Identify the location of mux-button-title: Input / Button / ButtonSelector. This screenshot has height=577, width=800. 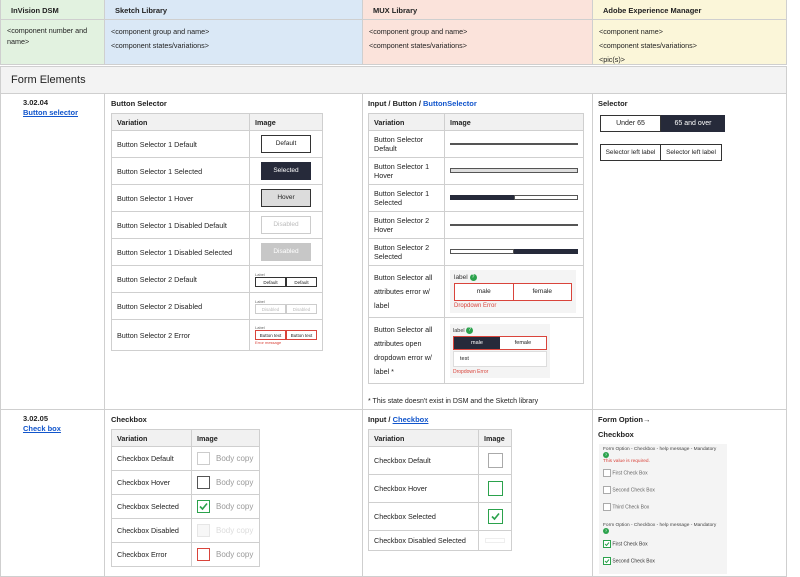
(422, 103).